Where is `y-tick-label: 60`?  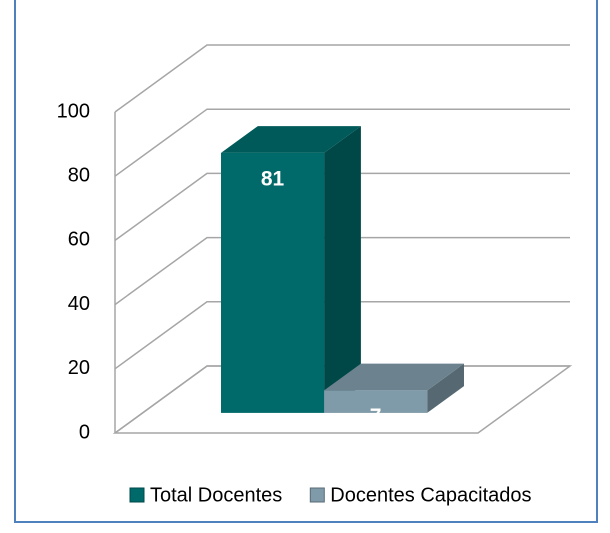
y-tick-label: 60 is located at coordinates (79, 240).